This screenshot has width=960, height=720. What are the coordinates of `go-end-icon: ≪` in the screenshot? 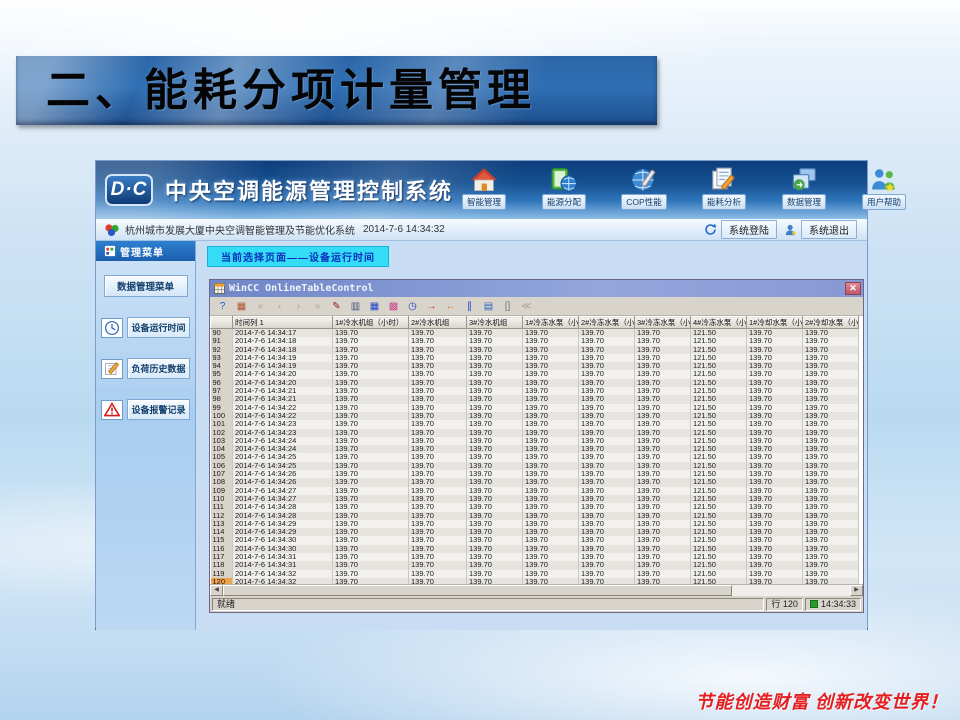 It's located at (526, 306).